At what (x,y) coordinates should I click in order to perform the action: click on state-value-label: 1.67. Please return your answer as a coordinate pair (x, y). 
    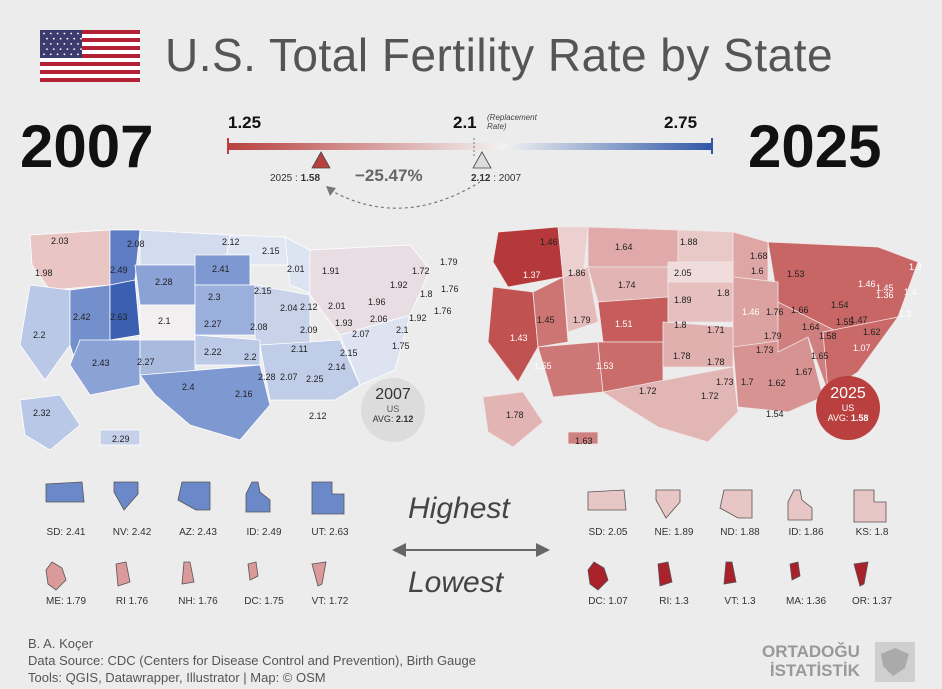
    Looking at the image, I should click on (804, 372).